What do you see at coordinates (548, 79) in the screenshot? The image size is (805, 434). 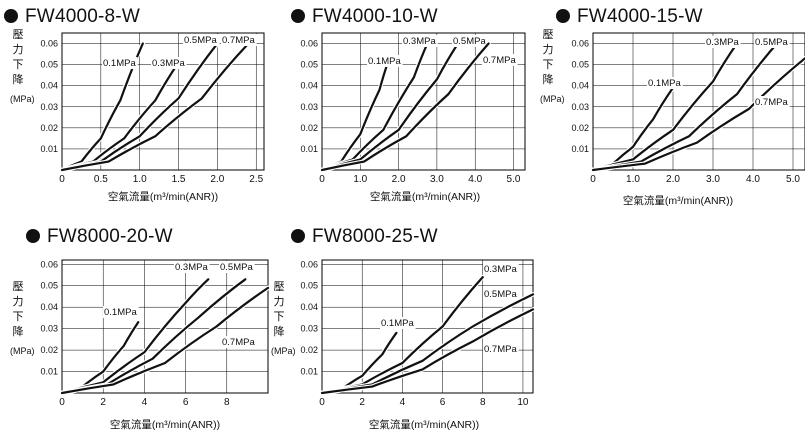 I see `y-axis-label-char: 降` at bounding box center [548, 79].